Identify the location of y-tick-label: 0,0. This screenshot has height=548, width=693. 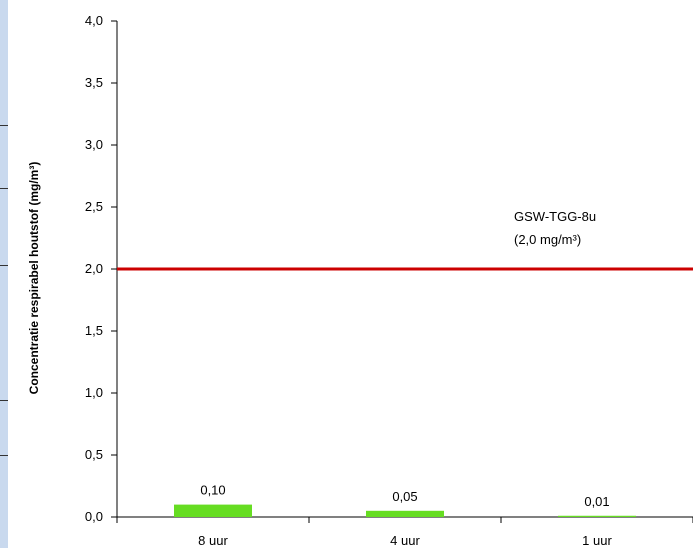
(94, 516).